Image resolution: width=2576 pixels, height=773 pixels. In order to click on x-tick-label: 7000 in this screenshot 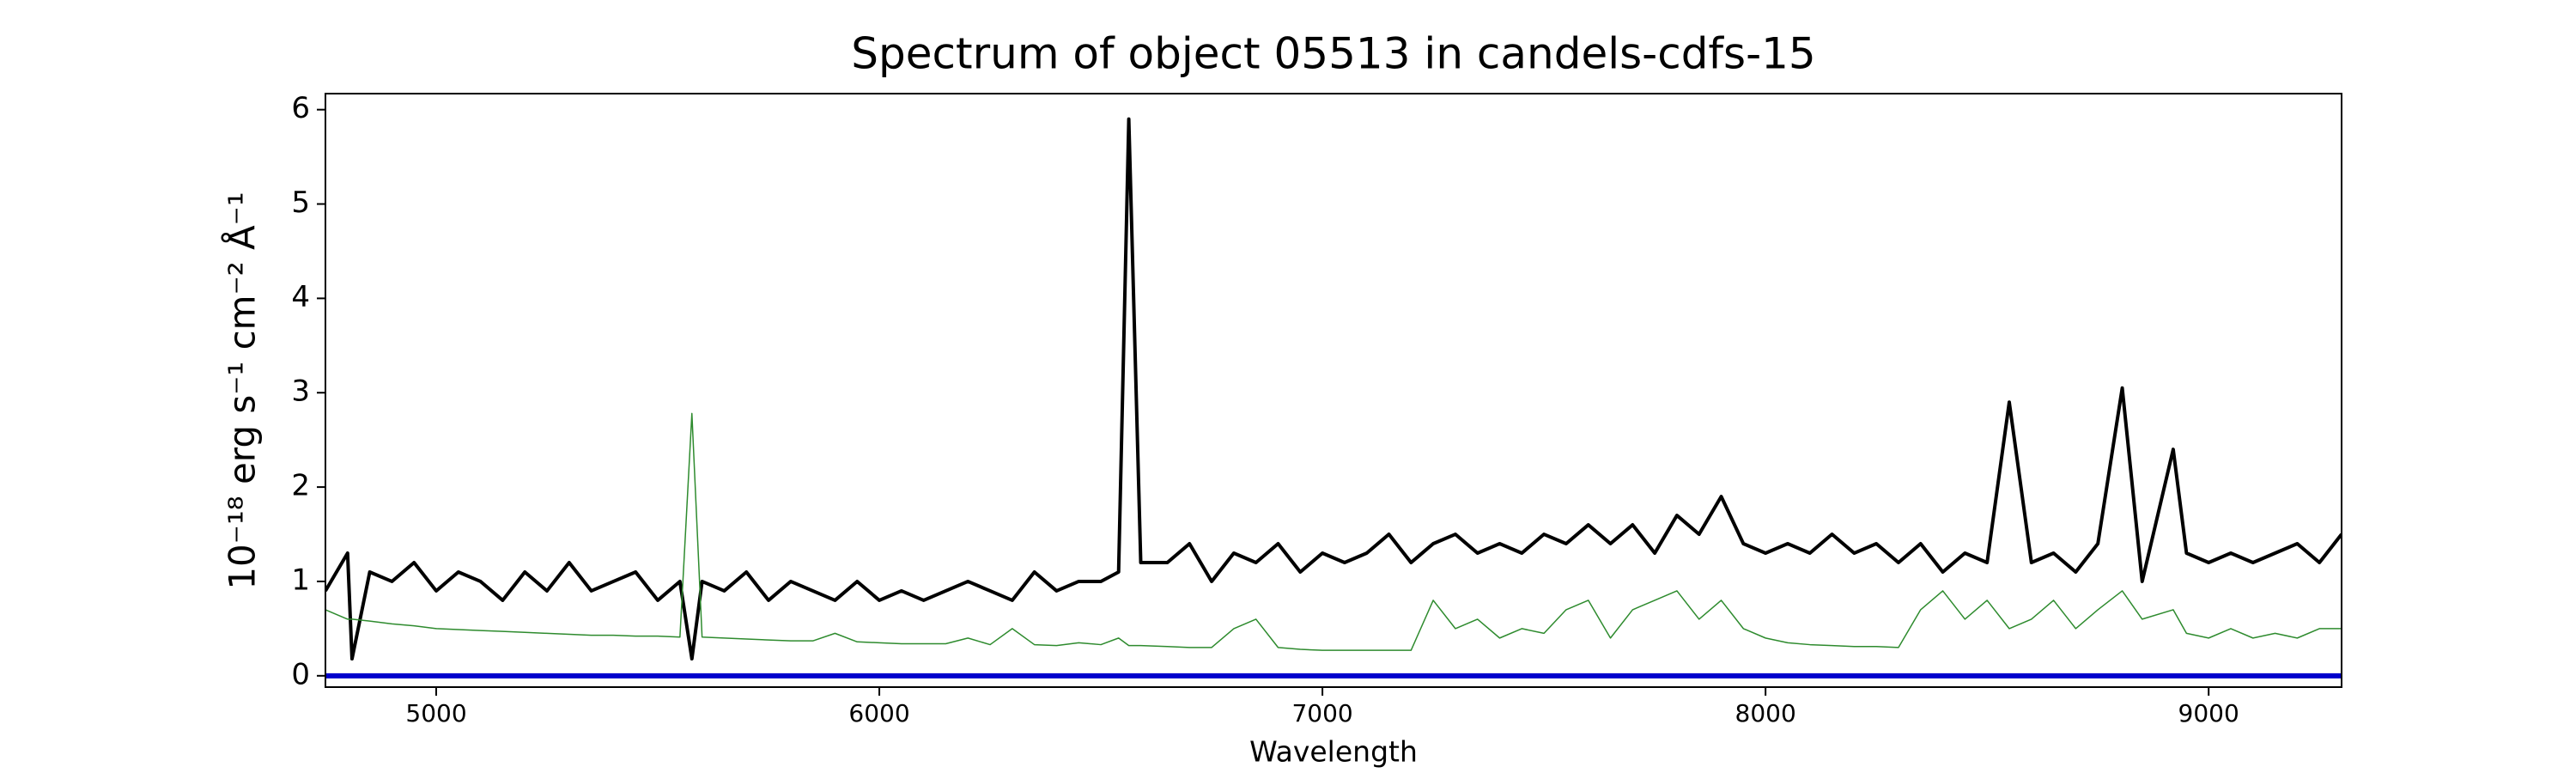, I will do `click(1321, 713)`.